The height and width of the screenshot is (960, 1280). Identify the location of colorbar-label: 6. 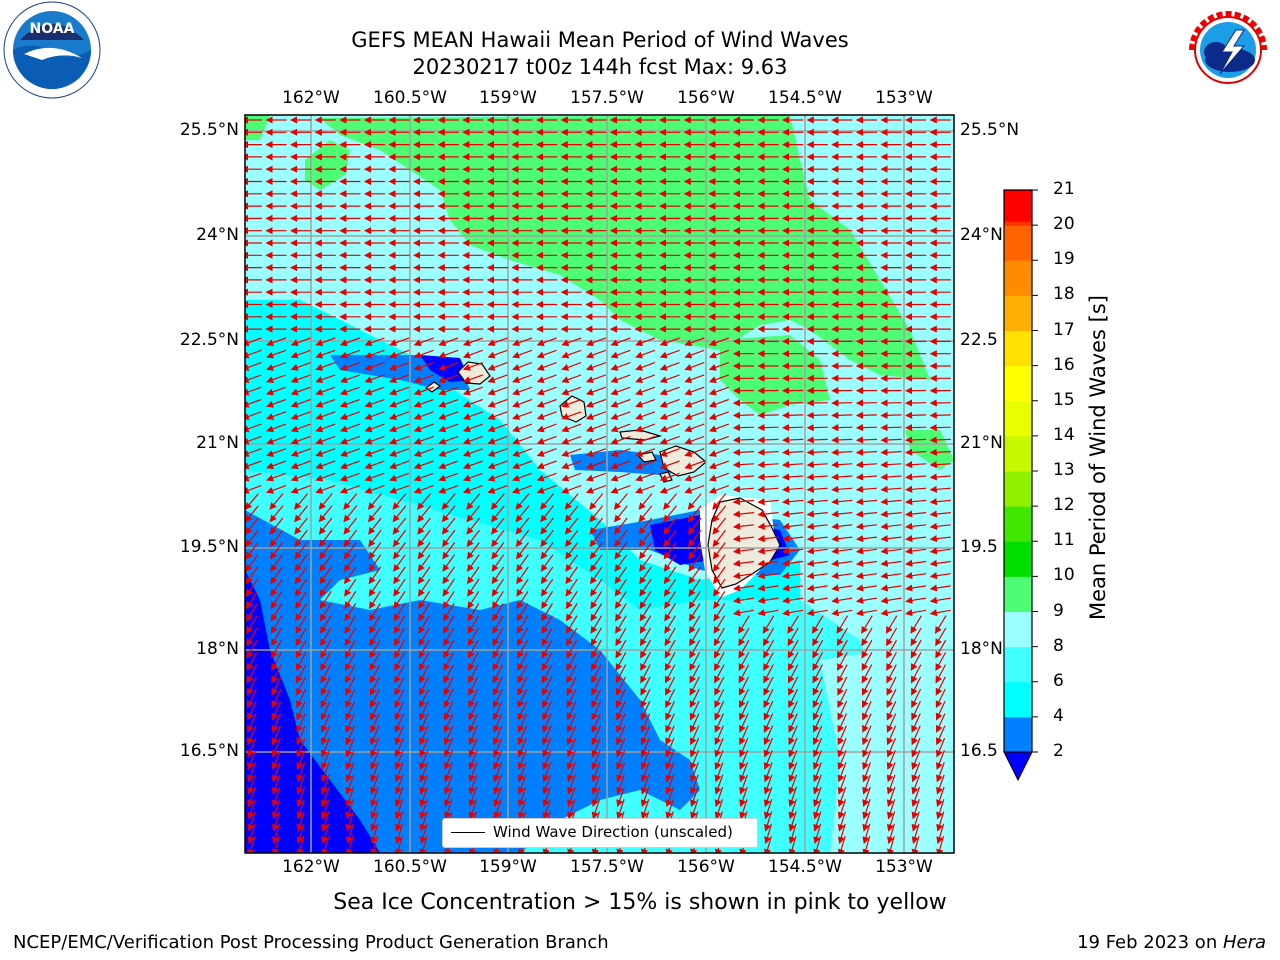
(1058, 680).